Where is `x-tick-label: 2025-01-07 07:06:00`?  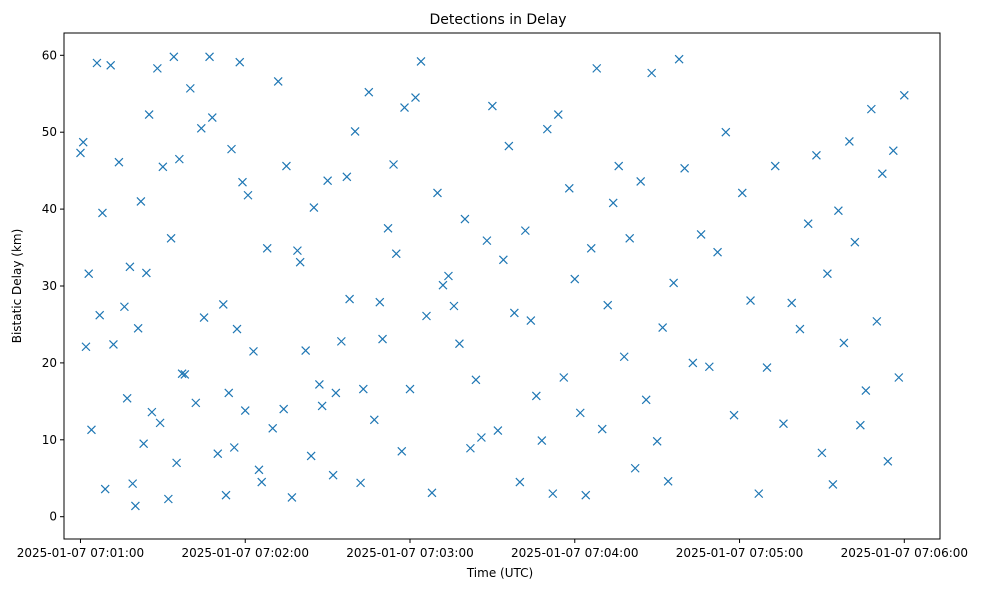
x-tick-label: 2025-01-07 07:06:00 is located at coordinates (904, 553).